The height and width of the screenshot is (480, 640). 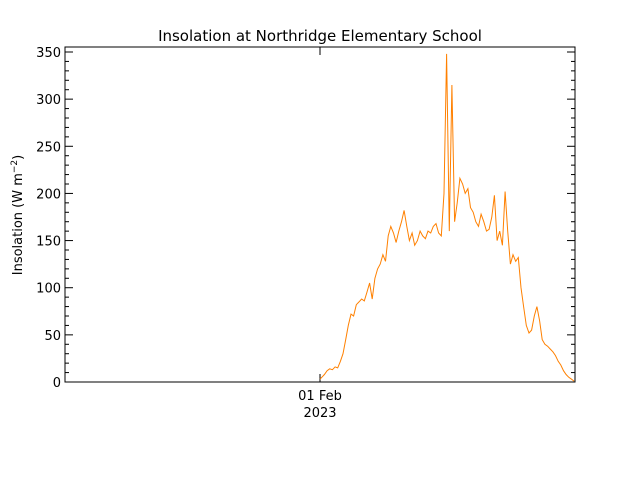 What do you see at coordinates (48, 100) in the screenshot?
I see `y-tick-label: 300` at bounding box center [48, 100].